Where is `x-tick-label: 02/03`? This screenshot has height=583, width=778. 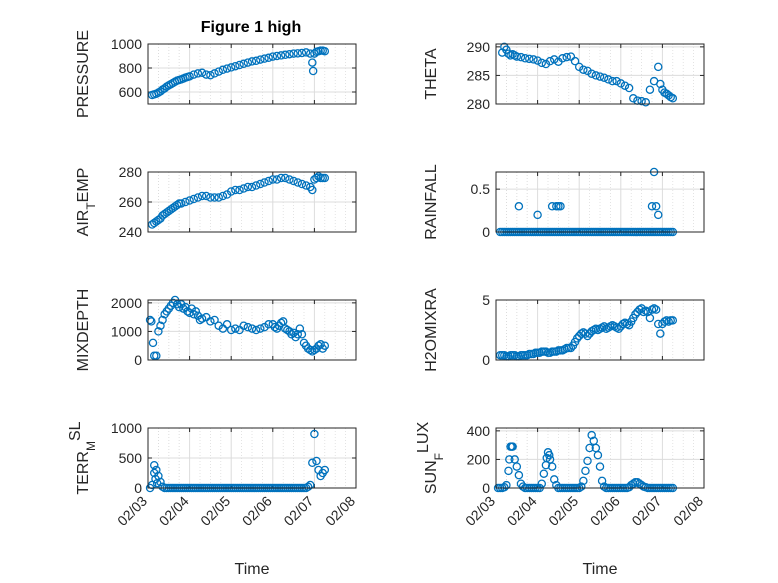
x-tick-label: 02/03 is located at coordinates (480, 511).